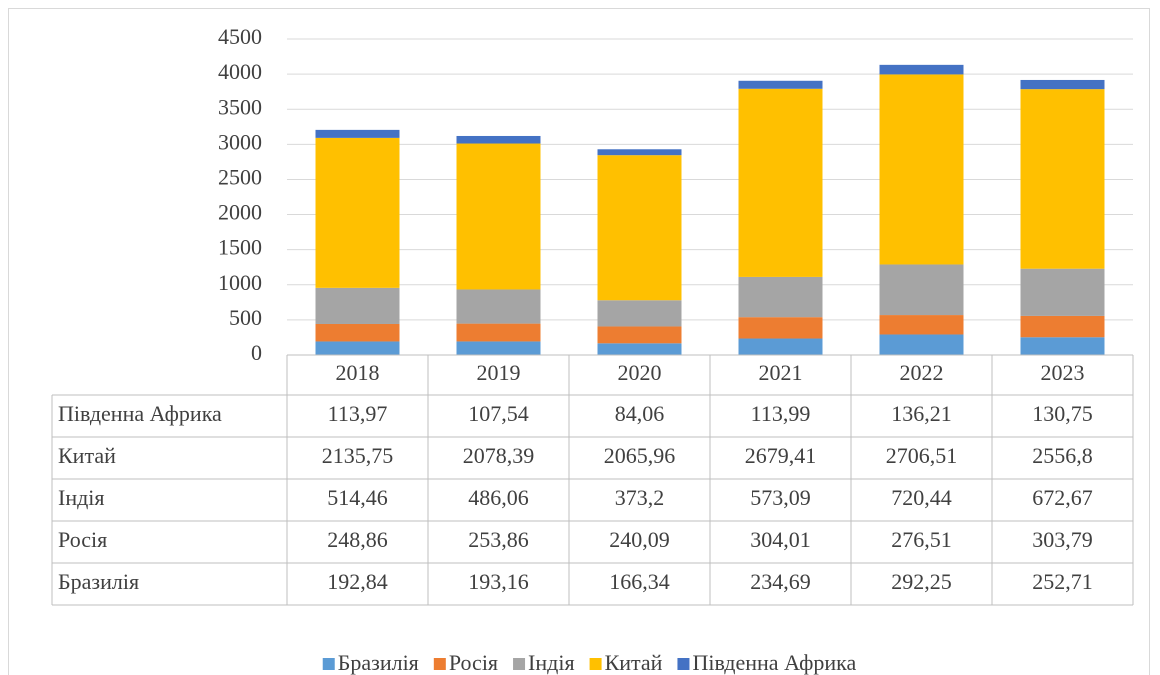 Image resolution: width=1160 pixels, height=675 pixels. What do you see at coordinates (1063, 372) in the screenshot?
I see `x-tick-label: 2023` at bounding box center [1063, 372].